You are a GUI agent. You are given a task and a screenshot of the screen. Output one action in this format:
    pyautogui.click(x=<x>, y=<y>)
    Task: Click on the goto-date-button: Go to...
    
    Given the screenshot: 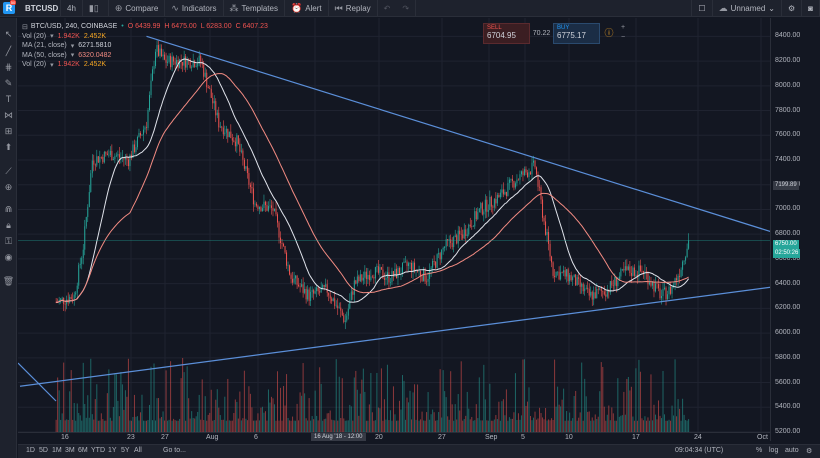 What is the action you would take?
    pyautogui.click(x=174, y=450)
    